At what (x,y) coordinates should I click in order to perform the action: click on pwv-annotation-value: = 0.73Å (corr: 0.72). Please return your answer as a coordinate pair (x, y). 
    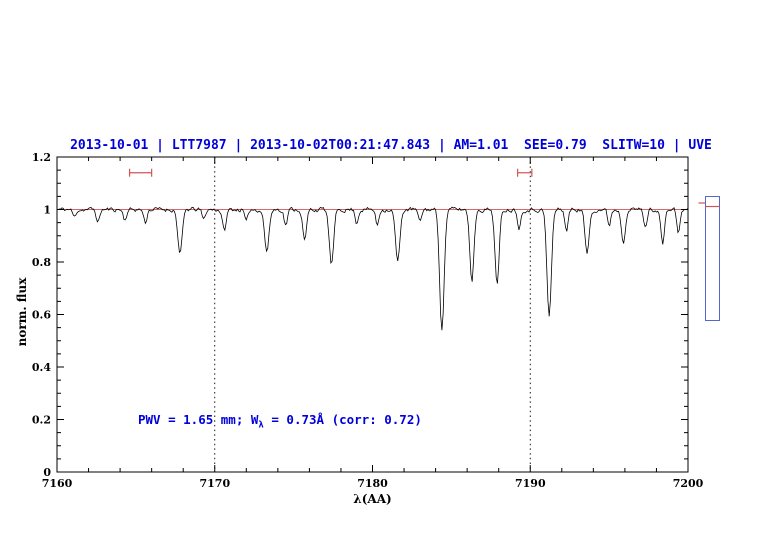
    Looking at the image, I should click on (342, 419).